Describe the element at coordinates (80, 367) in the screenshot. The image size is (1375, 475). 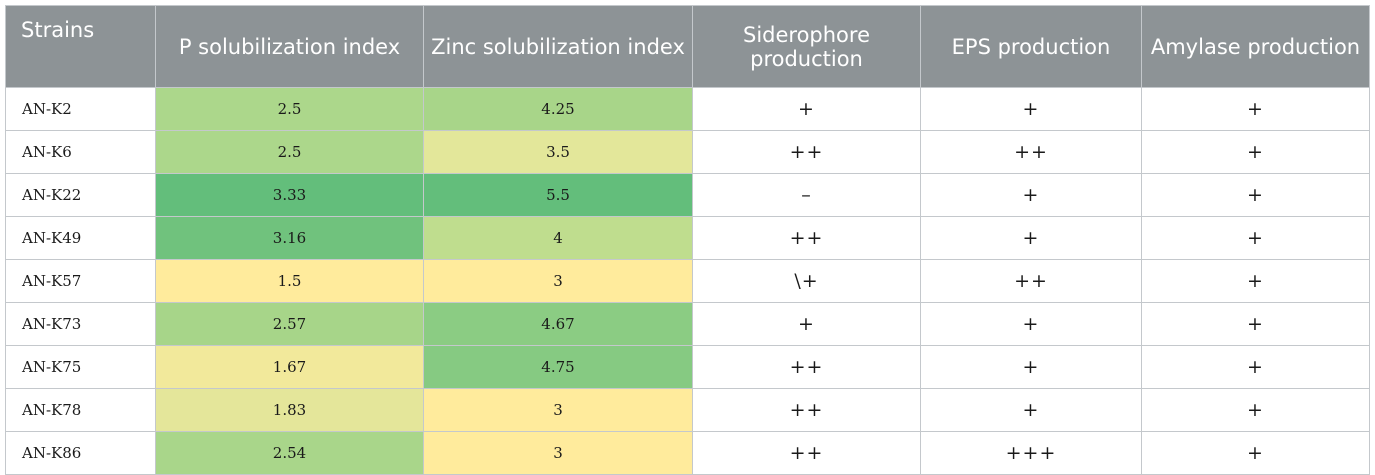
I see `strain-cell: AN-K75` at that location.